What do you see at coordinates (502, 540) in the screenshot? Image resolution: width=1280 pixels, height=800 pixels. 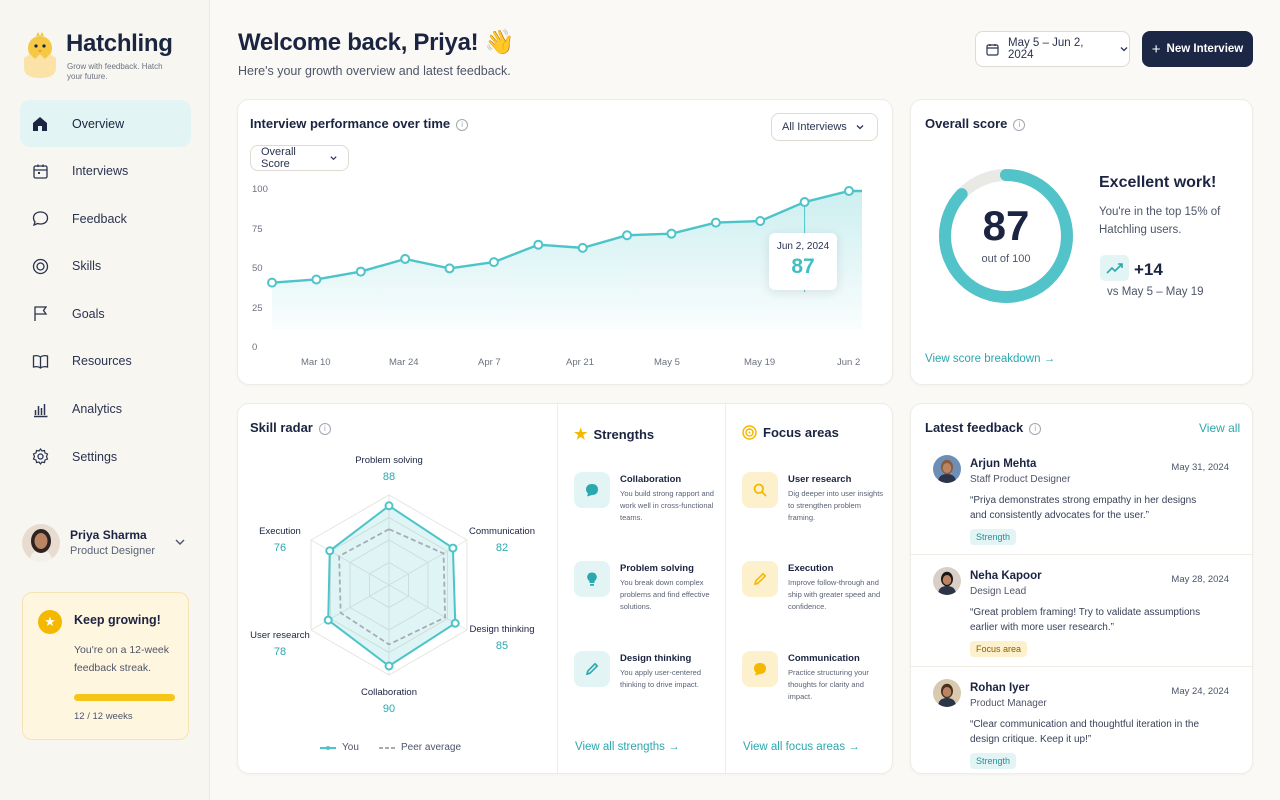 I see `radar-axis-label: Communication 82` at bounding box center [502, 540].